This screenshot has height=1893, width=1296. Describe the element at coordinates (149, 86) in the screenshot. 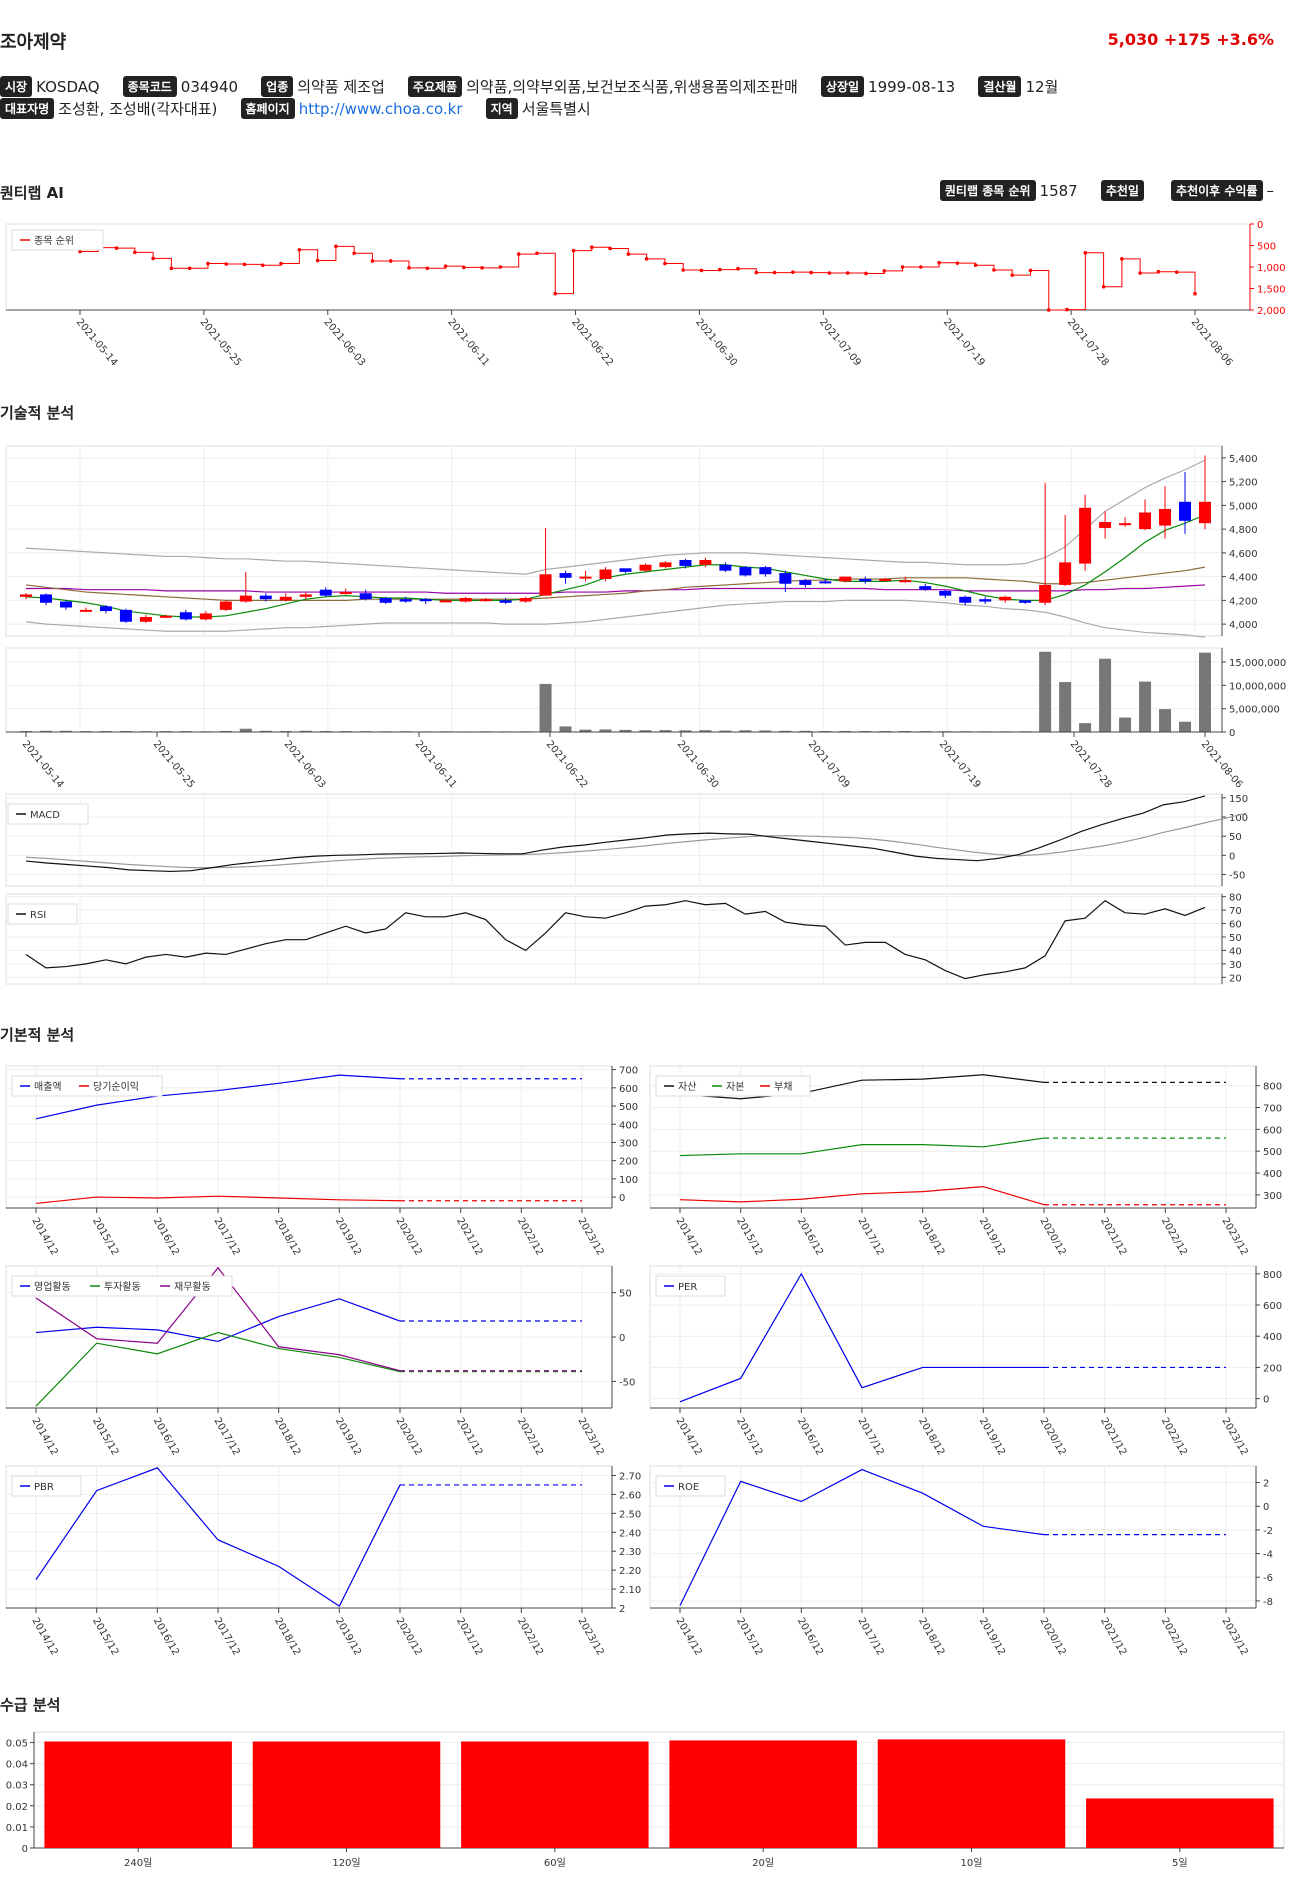

I see `code-badge: 종목코드` at that location.